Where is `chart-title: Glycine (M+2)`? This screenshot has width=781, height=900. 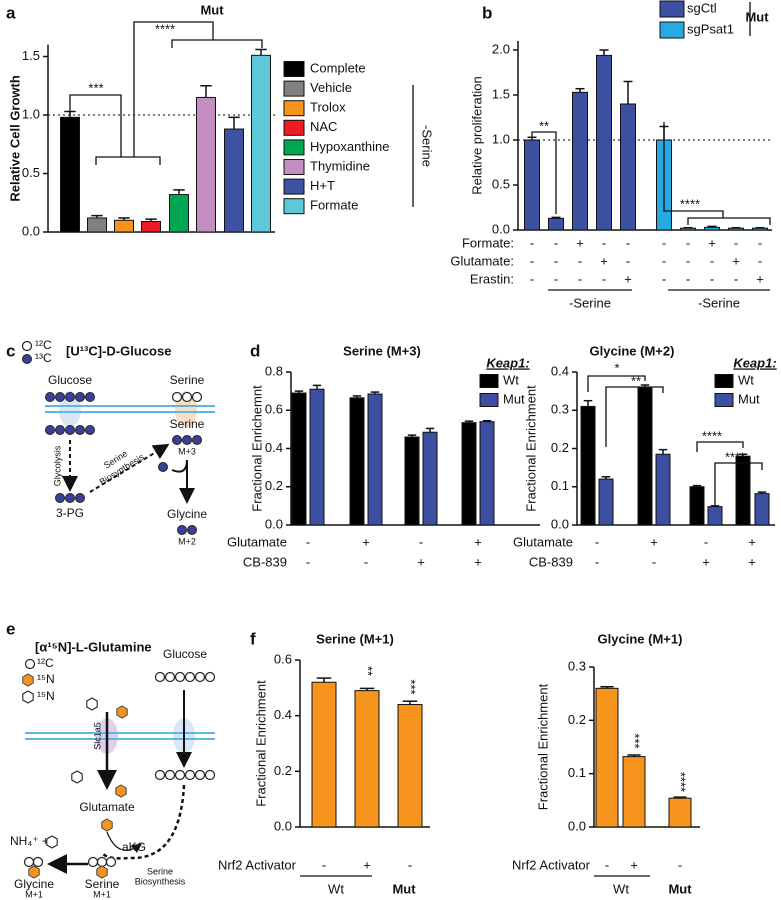 chart-title: Glycine (M+2) is located at coordinates (632, 350).